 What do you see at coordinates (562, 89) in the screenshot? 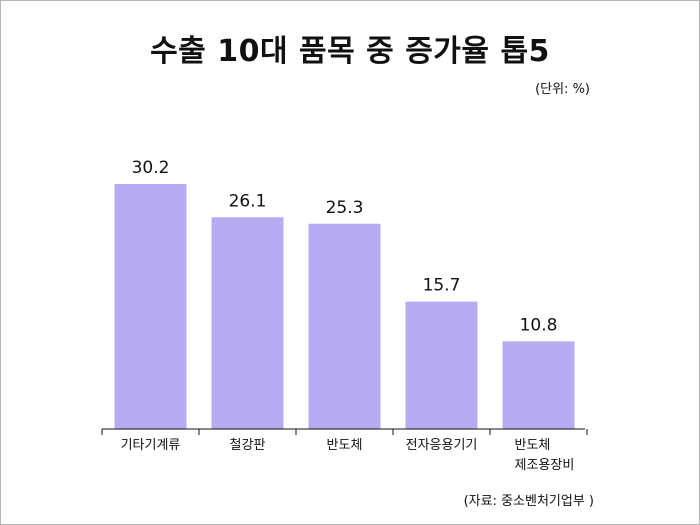
I see `unit-note: (단위: %)` at bounding box center [562, 89].